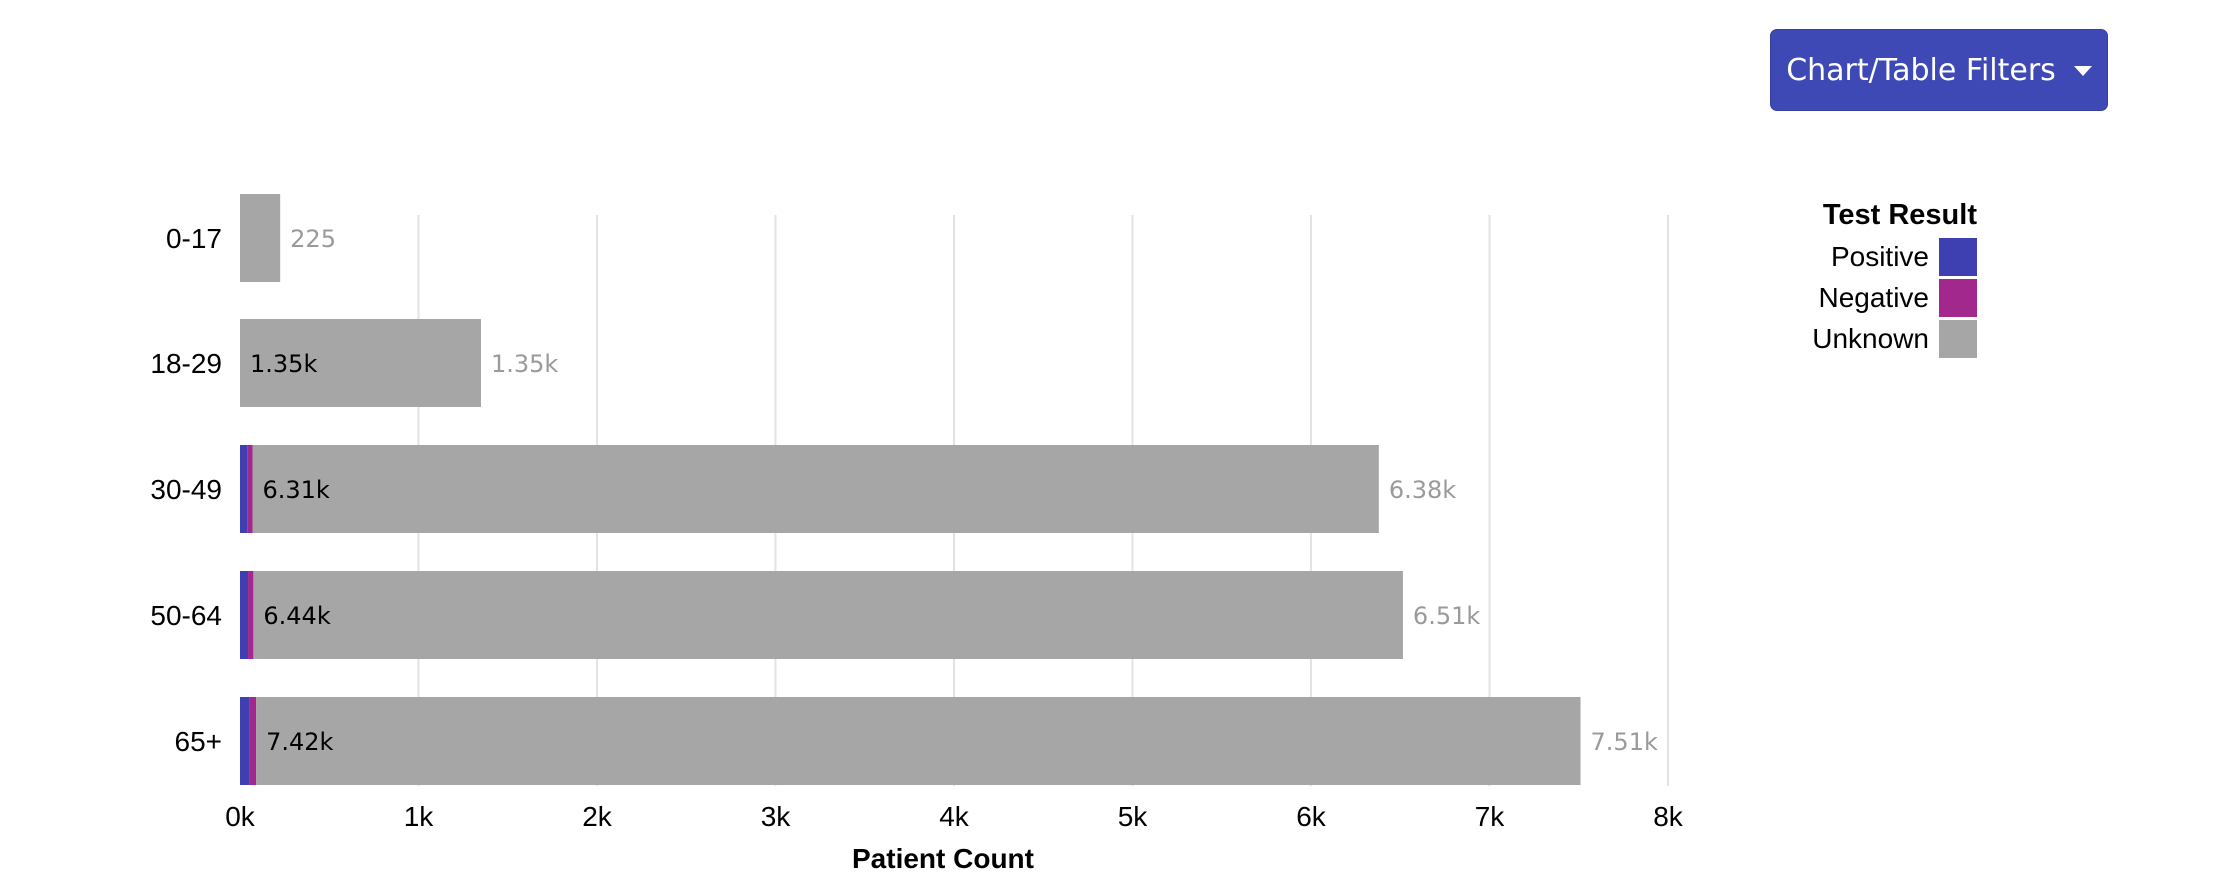 The image size is (2225, 885). Describe the element at coordinates (1873, 297) in the screenshot. I see `legend-label: Negative` at that location.